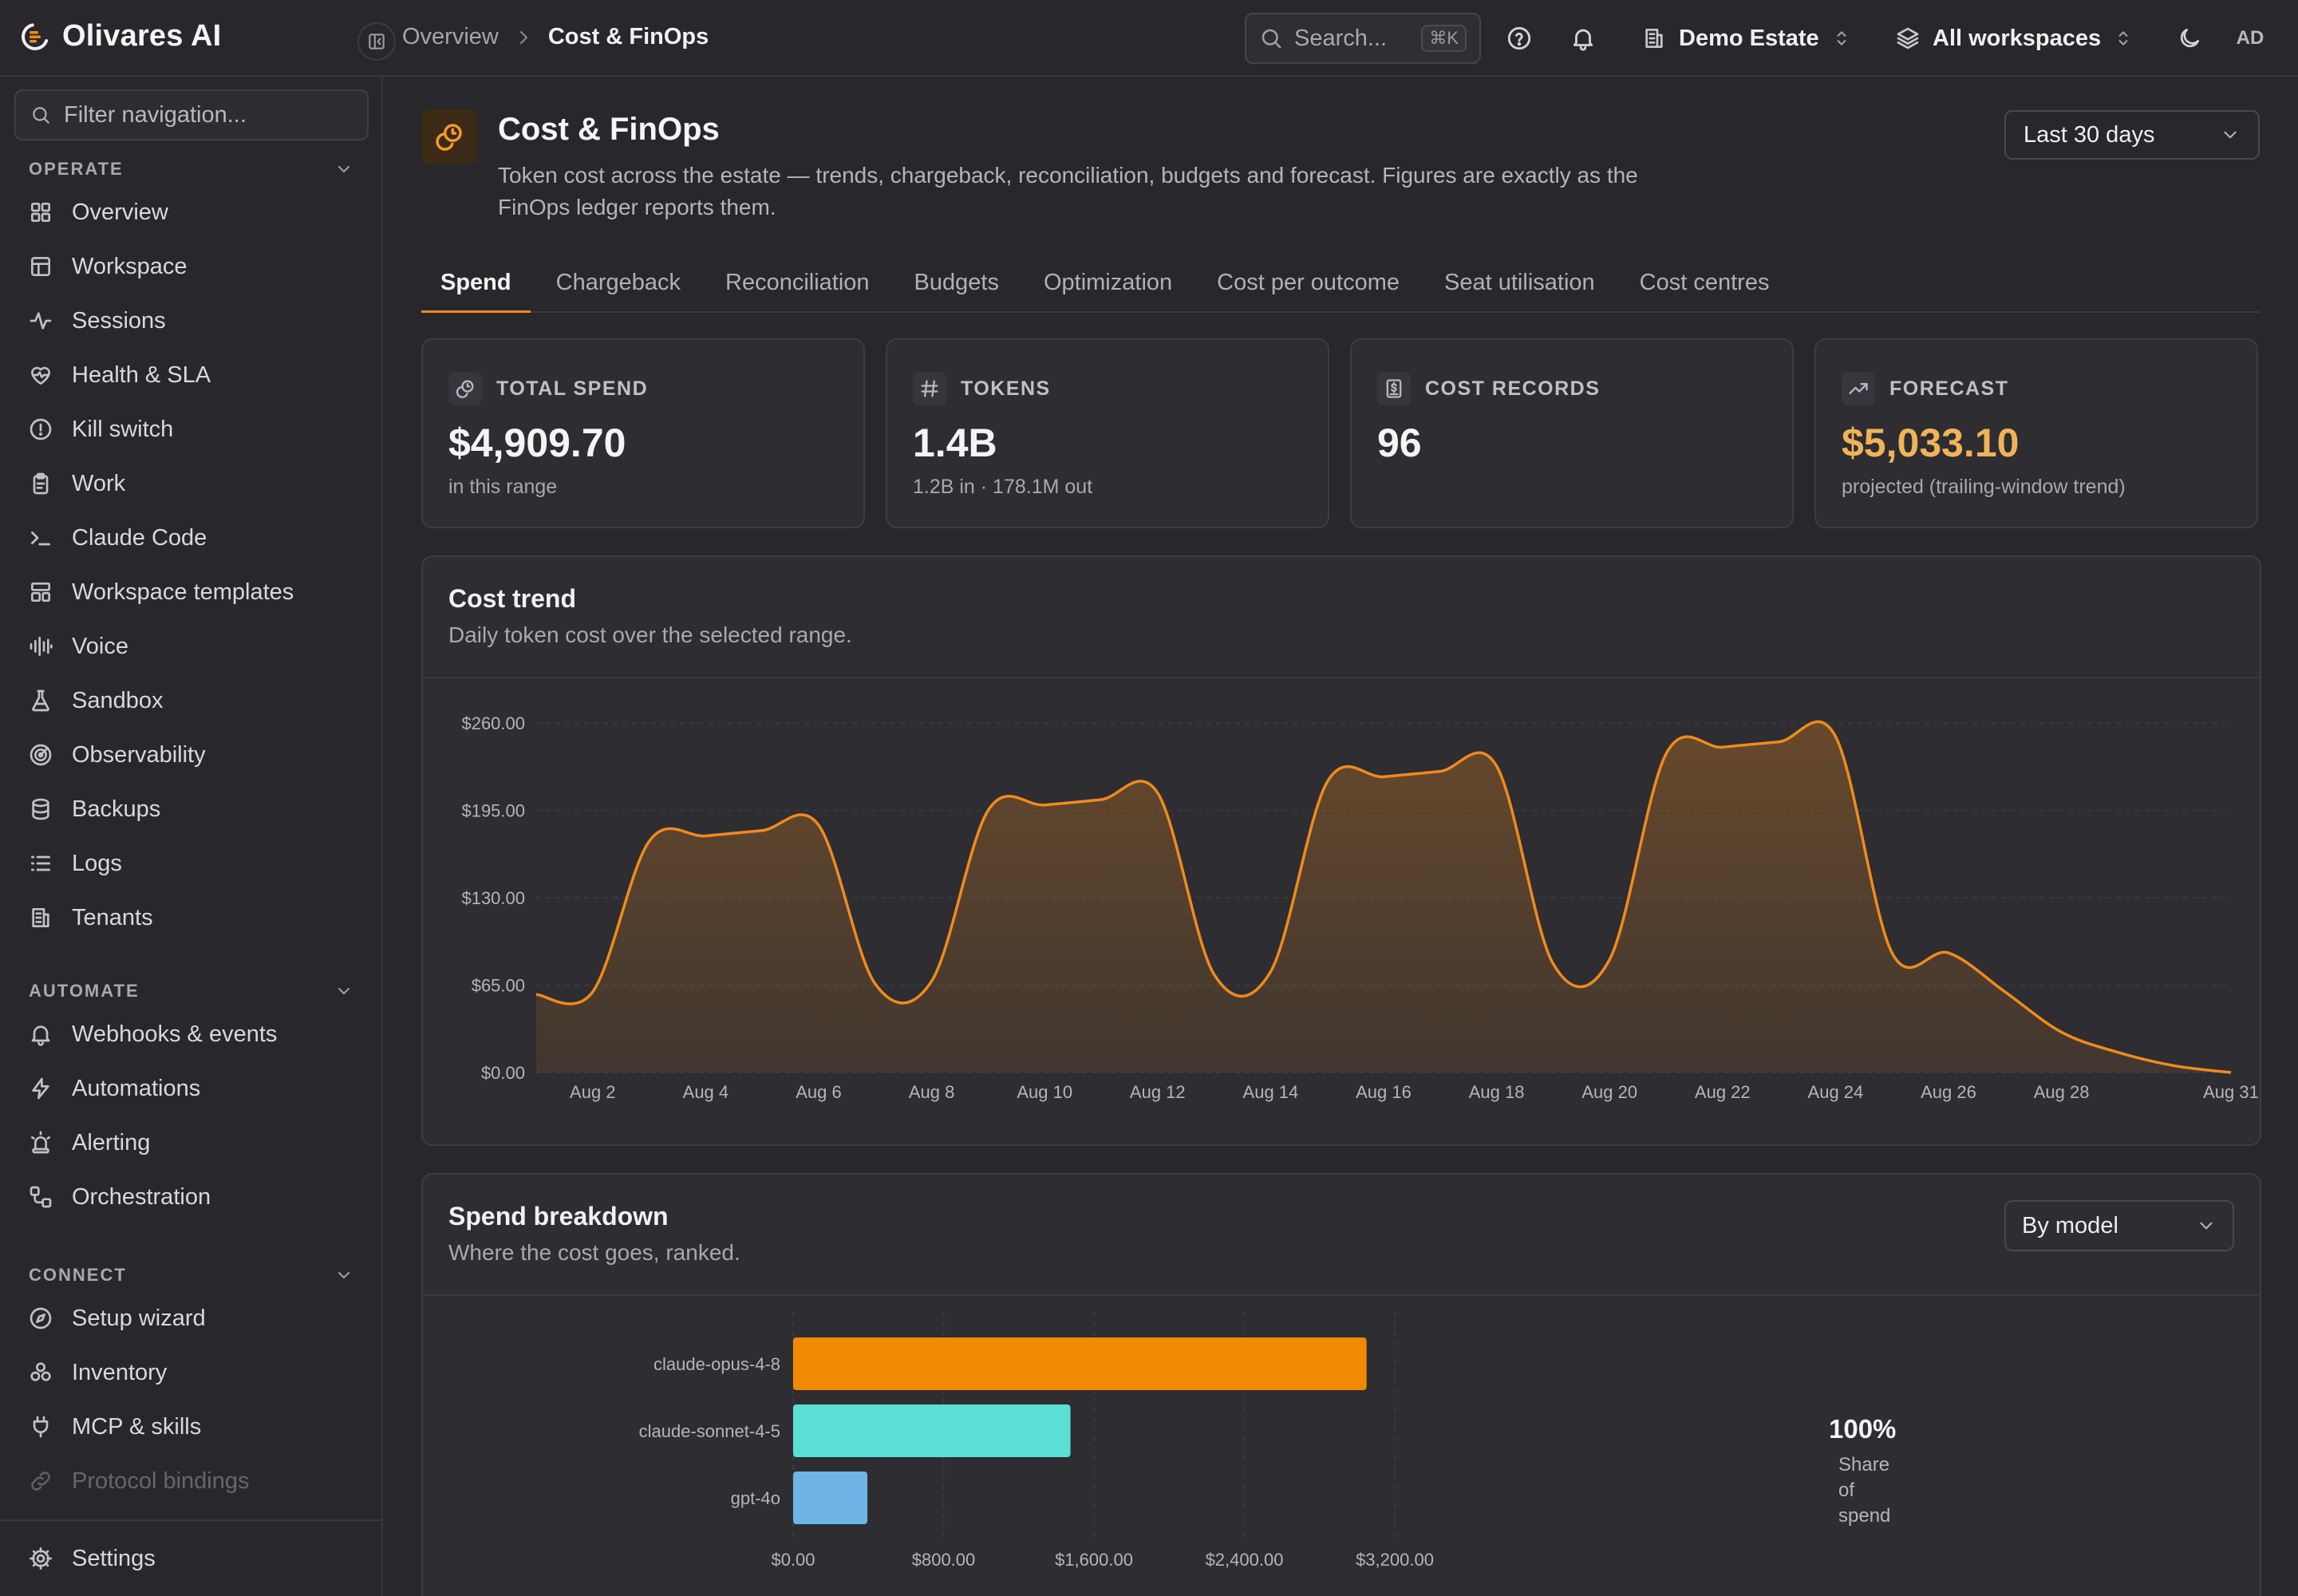 The width and height of the screenshot is (2298, 1596). What do you see at coordinates (41, 1558) in the screenshot?
I see `gear-icon` at bounding box center [41, 1558].